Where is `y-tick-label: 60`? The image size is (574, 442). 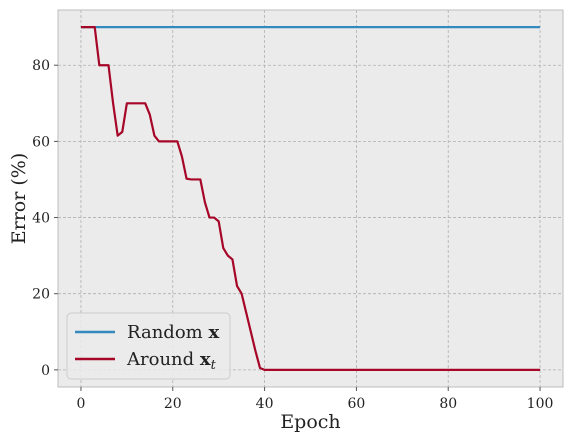 y-tick-label: 60 is located at coordinates (41, 142).